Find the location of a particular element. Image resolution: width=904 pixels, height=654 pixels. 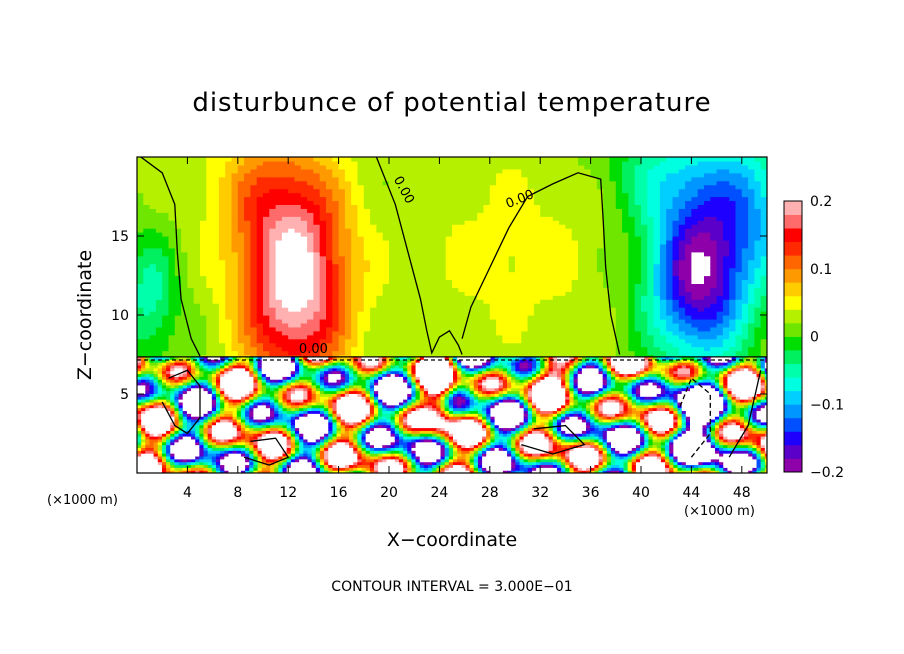

y-tick-label: 15 is located at coordinates (120, 237).